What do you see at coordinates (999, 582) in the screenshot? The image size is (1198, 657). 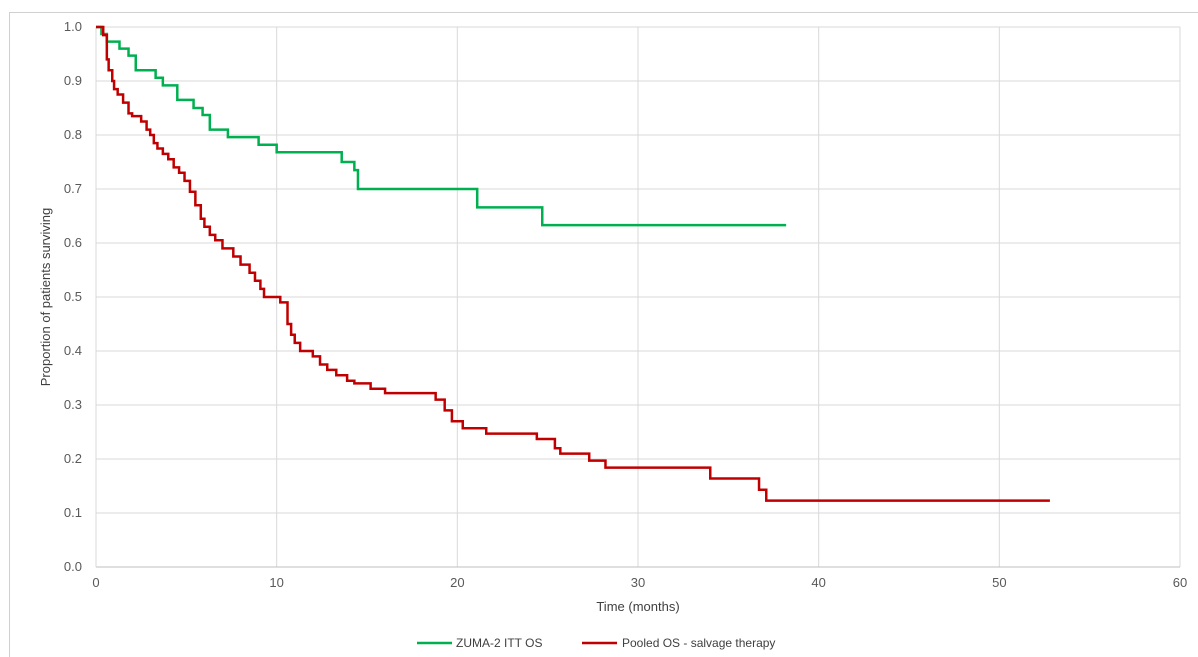 I see `x-tick-label: 50` at bounding box center [999, 582].